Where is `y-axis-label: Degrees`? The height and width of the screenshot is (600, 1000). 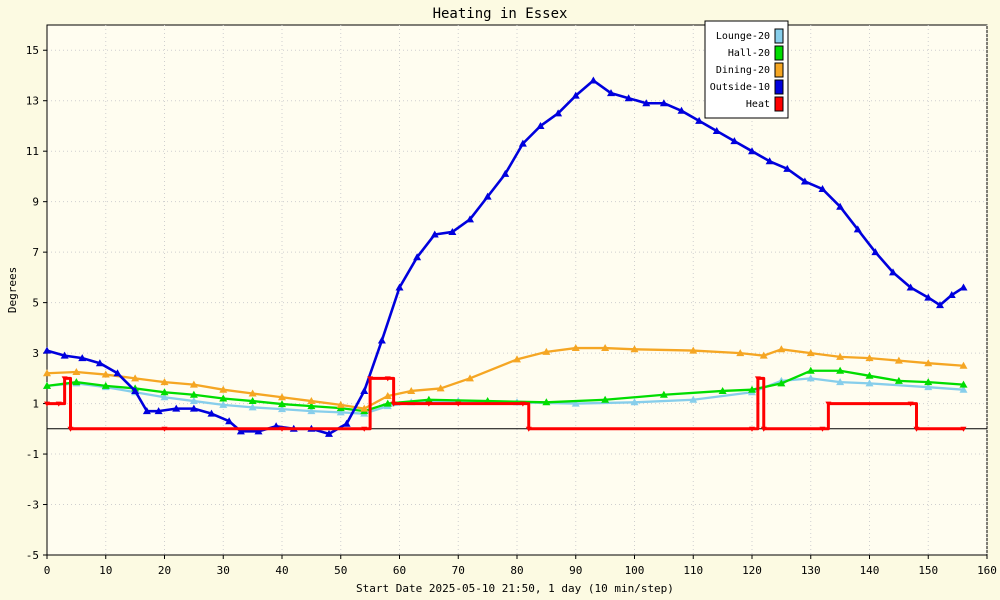 y-axis-label: Degrees is located at coordinates (12, 290).